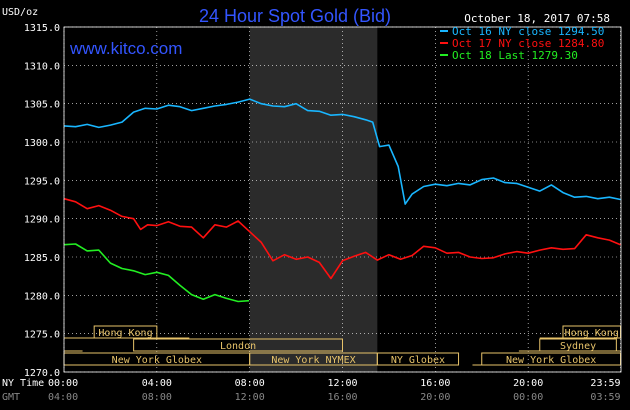 The height and width of the screenshot is (410, 630). What do you see at coordinates (342, 383) in the screenshot?
I see `x-tick-label-ny: 12:00` at bounding box center [342, 383].